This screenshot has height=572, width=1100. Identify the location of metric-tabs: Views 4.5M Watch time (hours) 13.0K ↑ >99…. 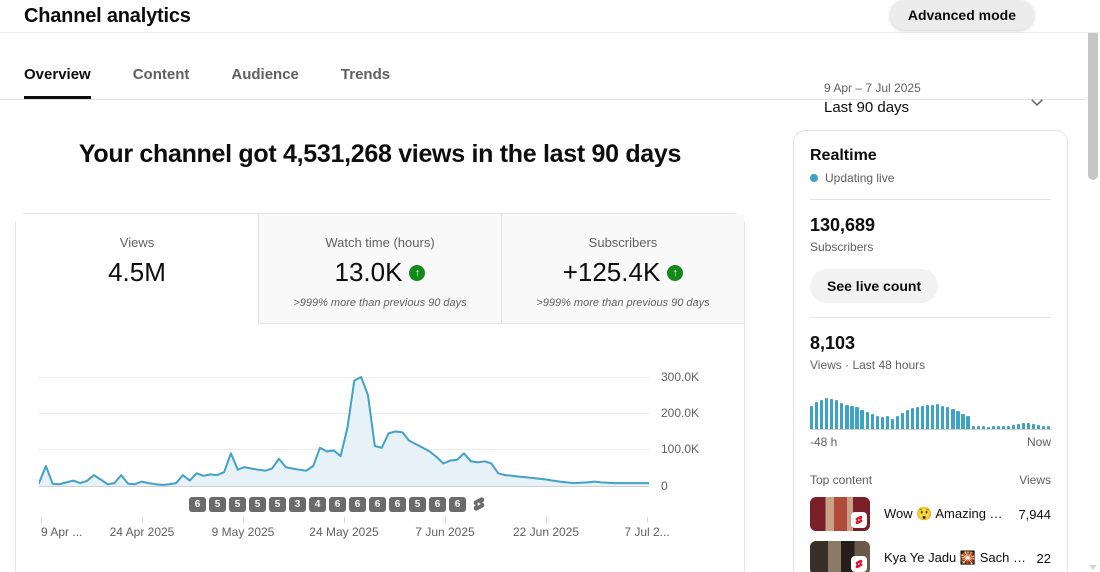
(380, 269).